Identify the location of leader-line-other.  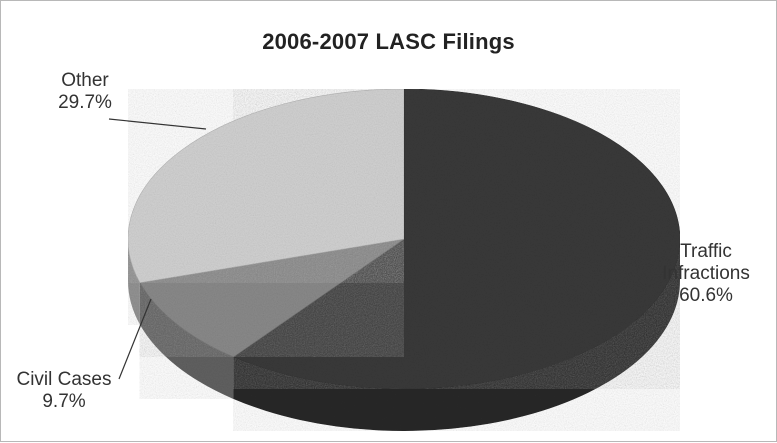
(157, 124).